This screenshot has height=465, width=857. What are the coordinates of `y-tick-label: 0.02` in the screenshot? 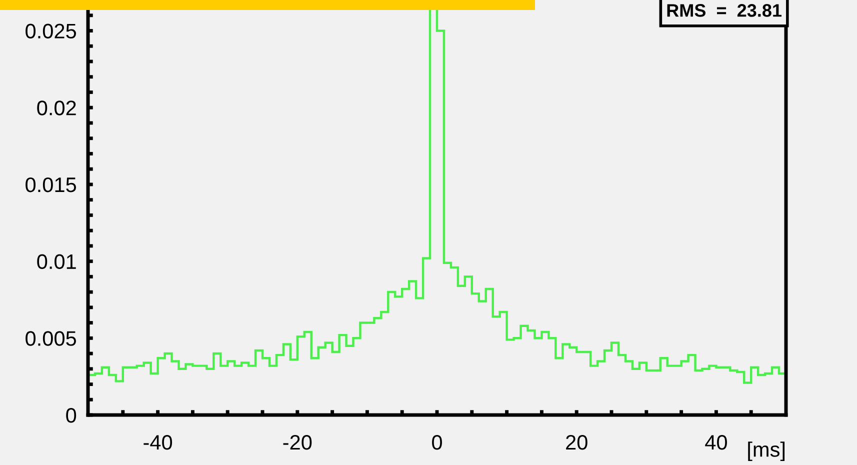 It's located at (56, 108).